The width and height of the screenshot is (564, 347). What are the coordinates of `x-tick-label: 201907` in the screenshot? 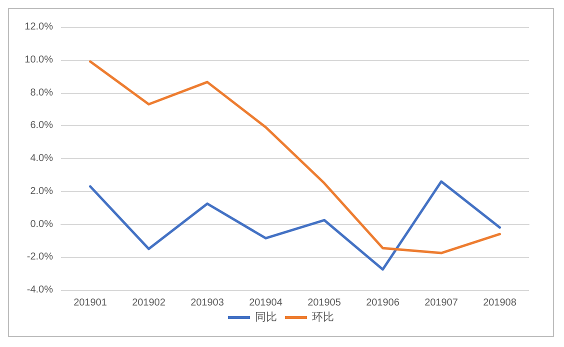 It's located at (441, 303).